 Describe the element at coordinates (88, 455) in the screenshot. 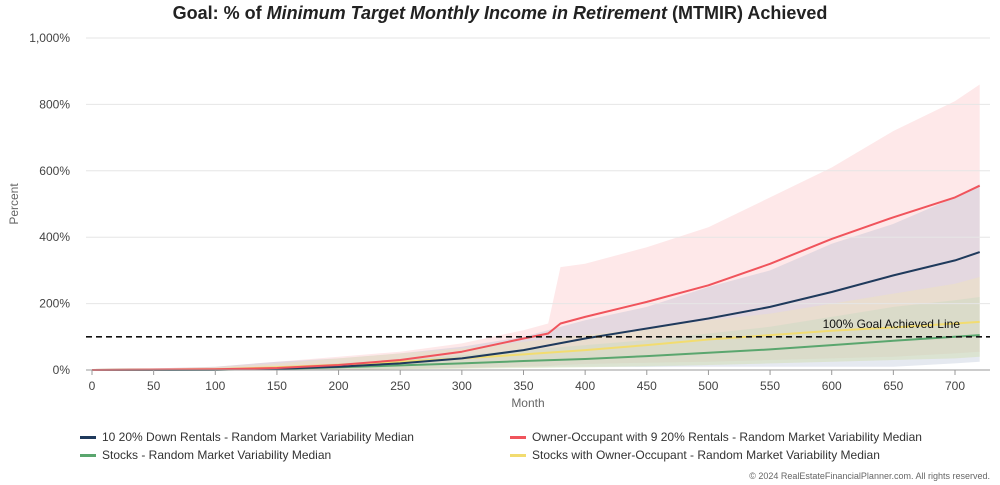

I see `legend-swatch-stocks` at that location.